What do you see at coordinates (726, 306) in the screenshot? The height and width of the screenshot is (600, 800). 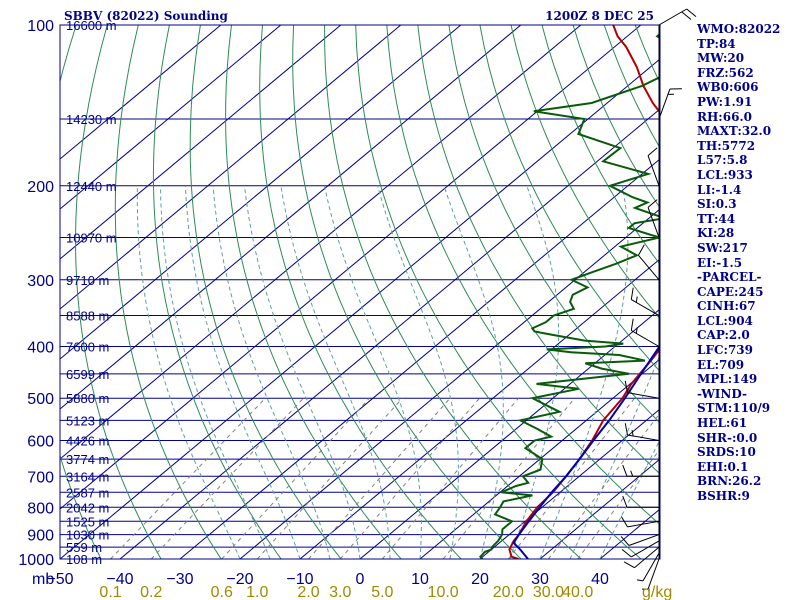 I see `index-line: CINH:67` at bounding box center [726, 306].